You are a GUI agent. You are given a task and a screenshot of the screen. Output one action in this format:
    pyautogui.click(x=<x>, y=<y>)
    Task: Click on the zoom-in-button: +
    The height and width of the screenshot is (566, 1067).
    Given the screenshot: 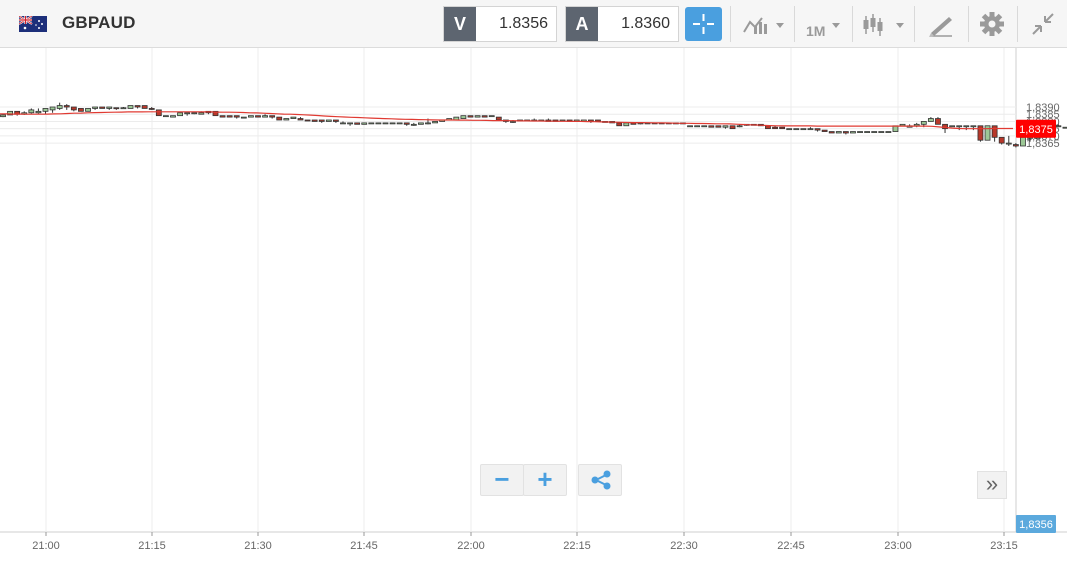 What is the action you would take?
    pyautogui.click(x=545, y=480)
    